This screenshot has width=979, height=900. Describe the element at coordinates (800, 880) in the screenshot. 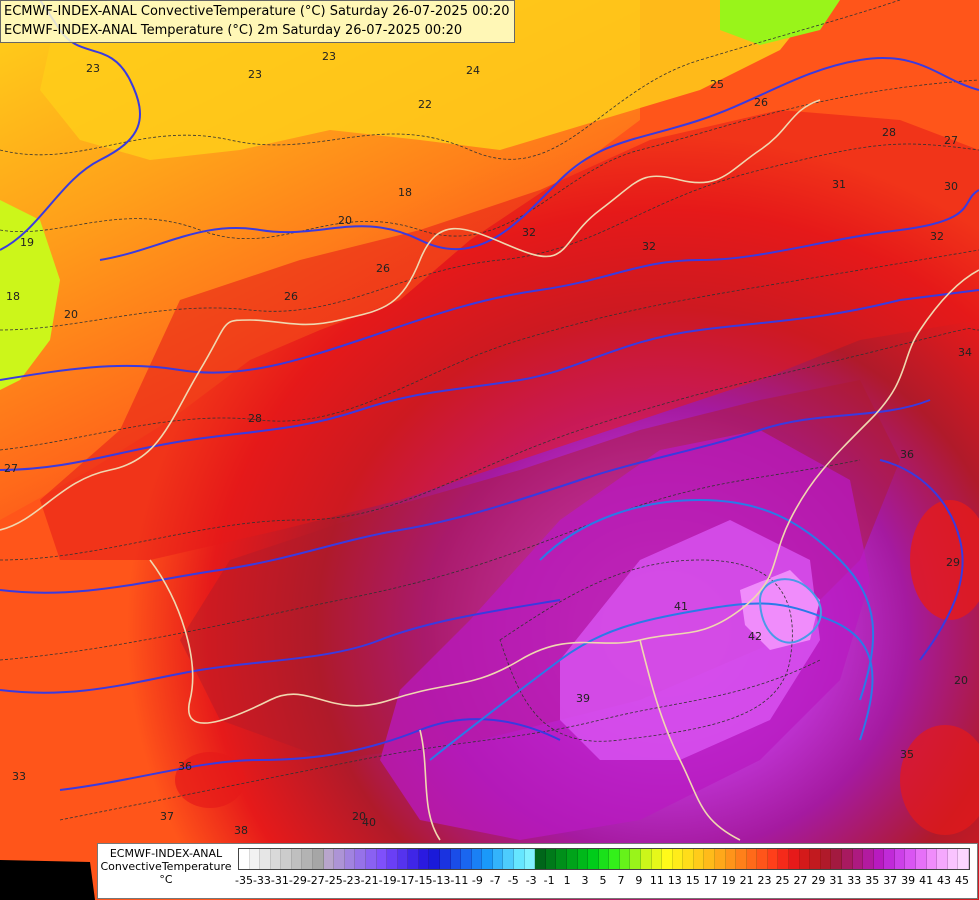

I see `legend-tick-label: 27` at that location.